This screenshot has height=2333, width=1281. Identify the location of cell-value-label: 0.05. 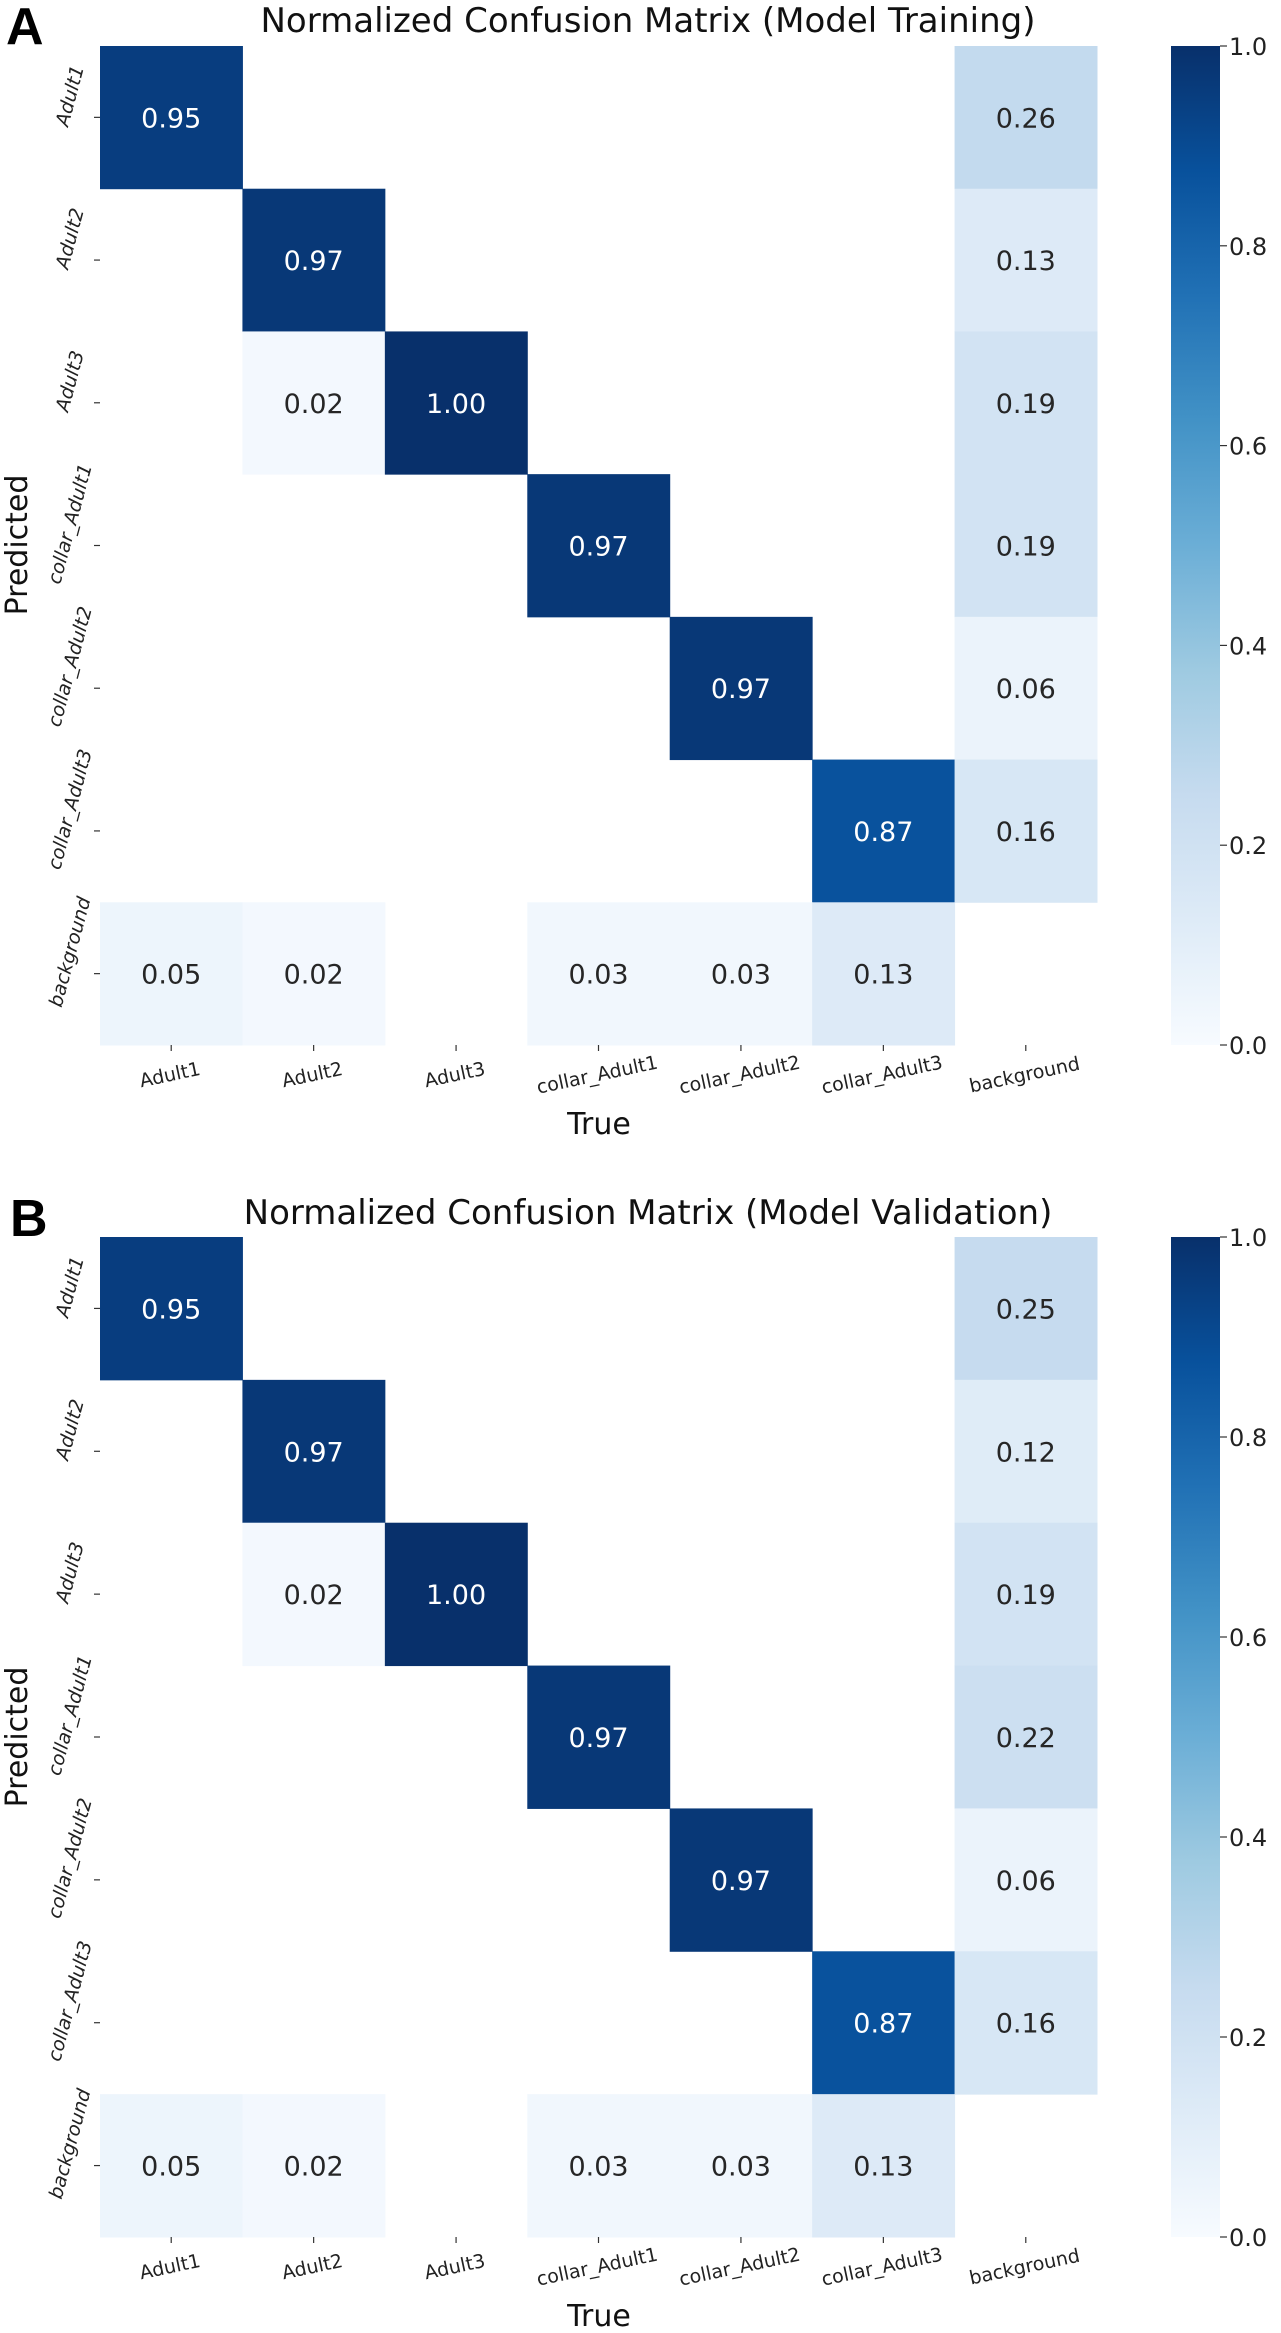
(171, 975).